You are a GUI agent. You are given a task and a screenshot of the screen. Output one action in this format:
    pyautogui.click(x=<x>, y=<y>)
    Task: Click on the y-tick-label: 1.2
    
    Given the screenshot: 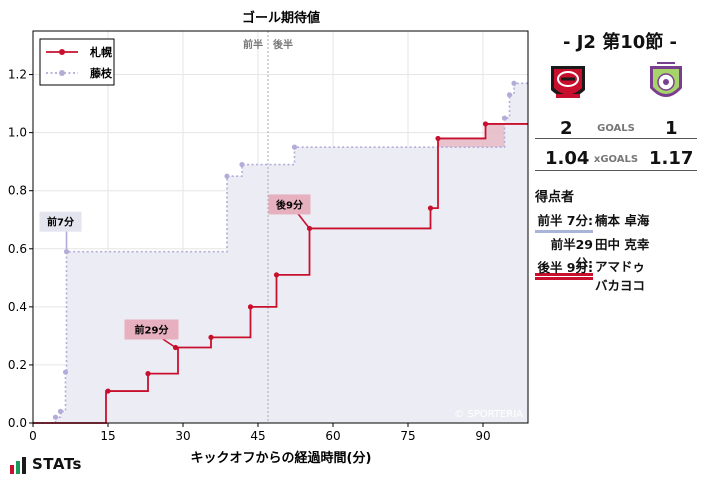 What is the action you would take?
    pyautogui.click(x=17, y=75)
    